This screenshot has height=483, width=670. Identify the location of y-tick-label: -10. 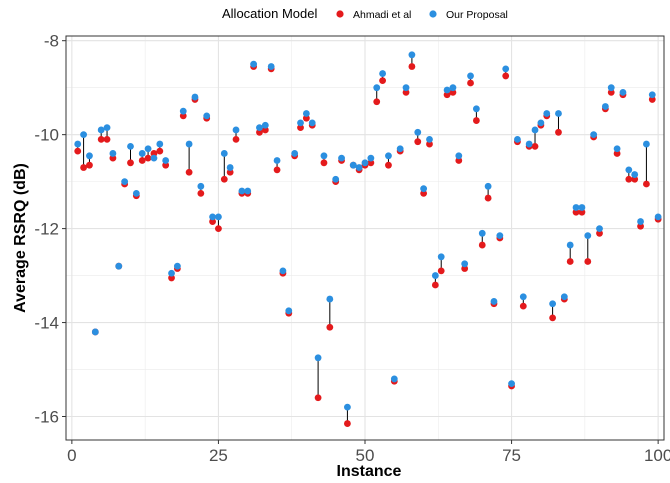
(46, 135).